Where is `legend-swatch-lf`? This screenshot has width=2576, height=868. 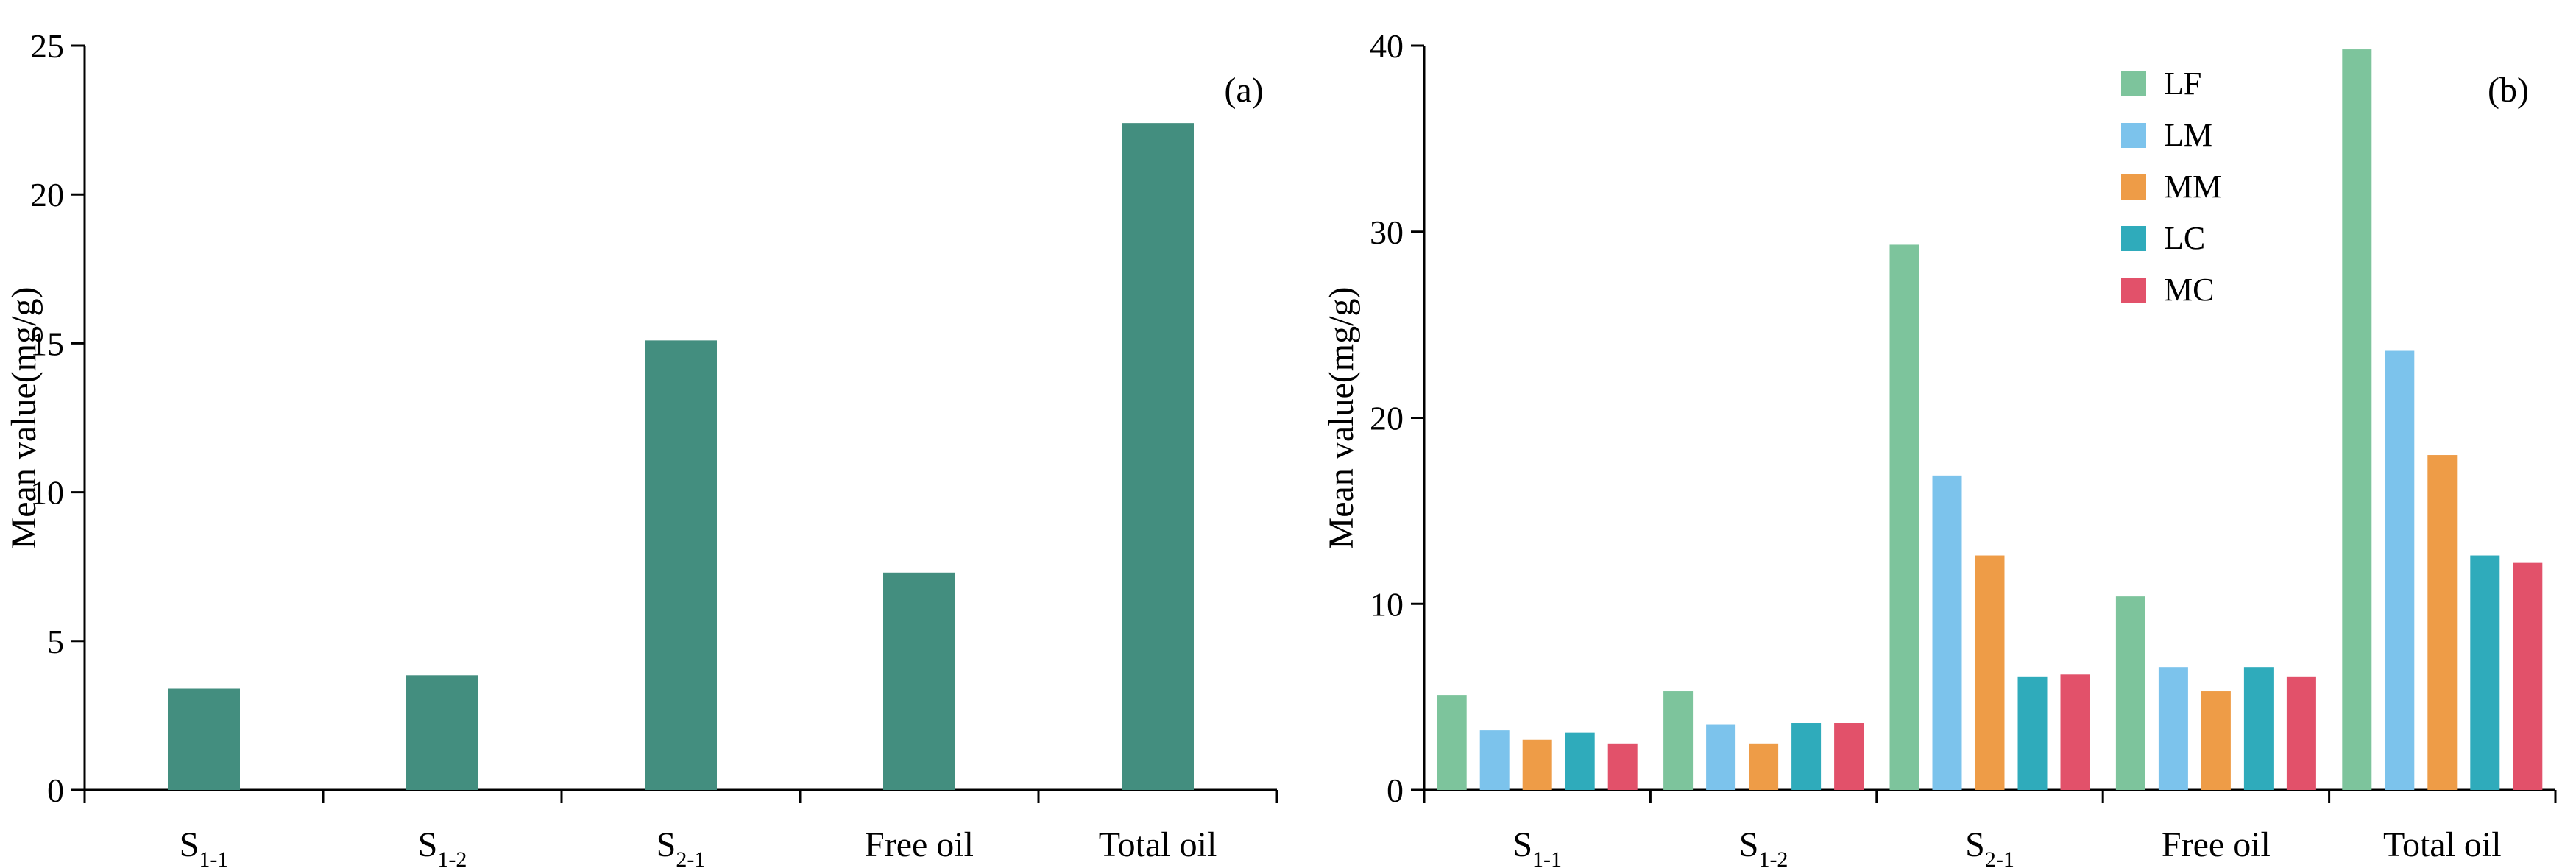
legend-swatch-lf is located at coordinates (2133, 84).